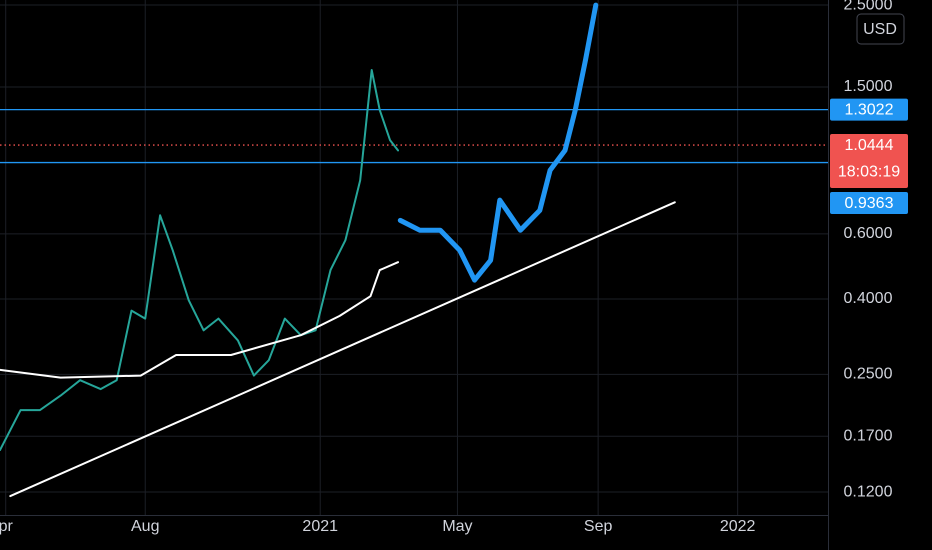  What do you see at coordinates (6, 526) in the screenshot?
I see `x-tick-label: pr` at bounding box center [6, 526].